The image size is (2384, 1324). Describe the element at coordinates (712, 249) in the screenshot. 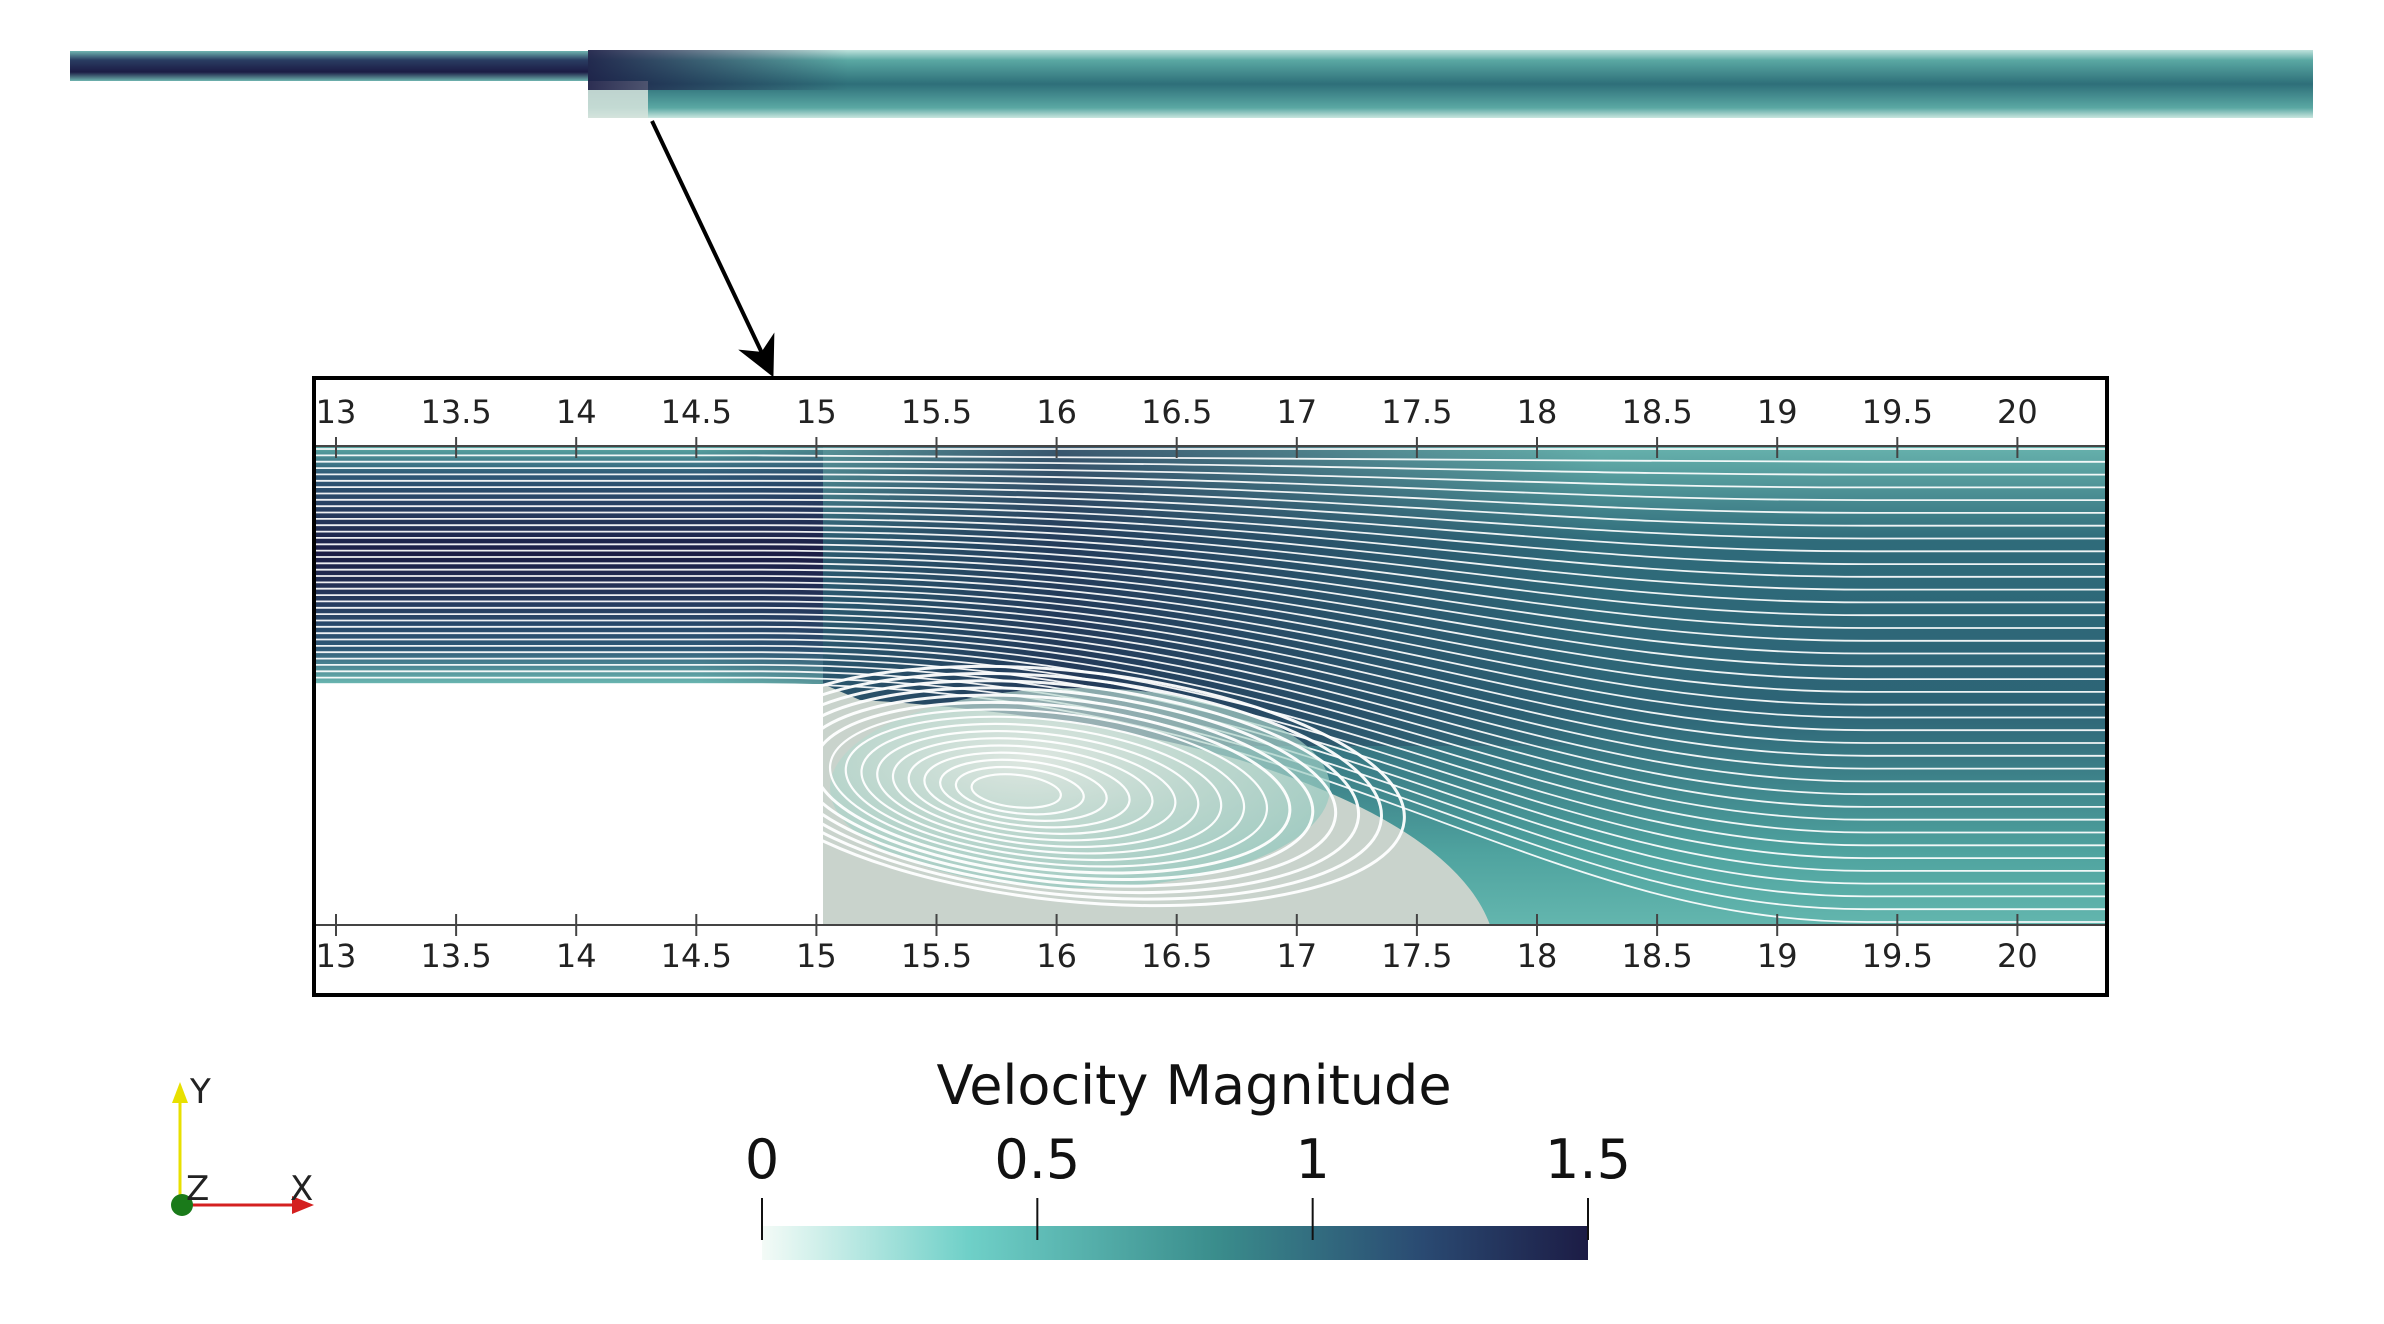

I see `zoom-arrow` at that location.